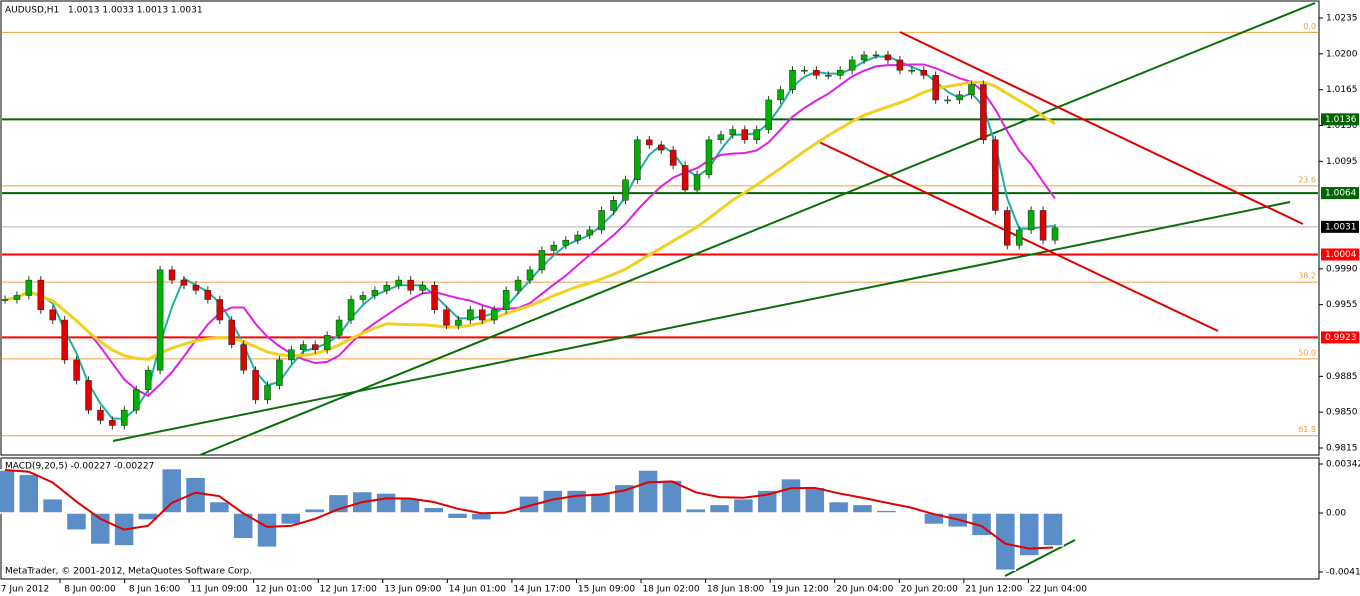 The height and width of the screenshot is (596, 1360). I want to click on macd-axis-label: 0.00342, so click(1343, 465).